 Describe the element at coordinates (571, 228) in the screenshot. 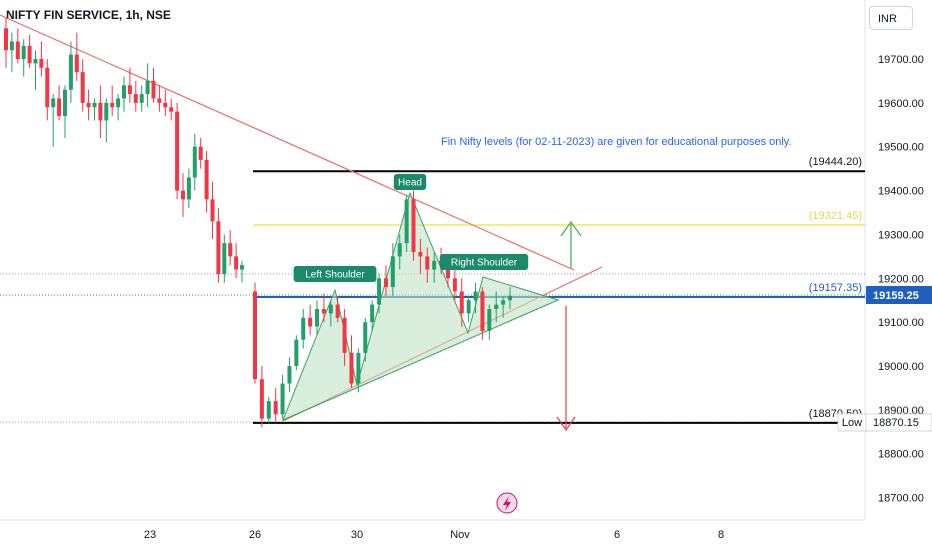

I see `up-arrow-head` at that location.